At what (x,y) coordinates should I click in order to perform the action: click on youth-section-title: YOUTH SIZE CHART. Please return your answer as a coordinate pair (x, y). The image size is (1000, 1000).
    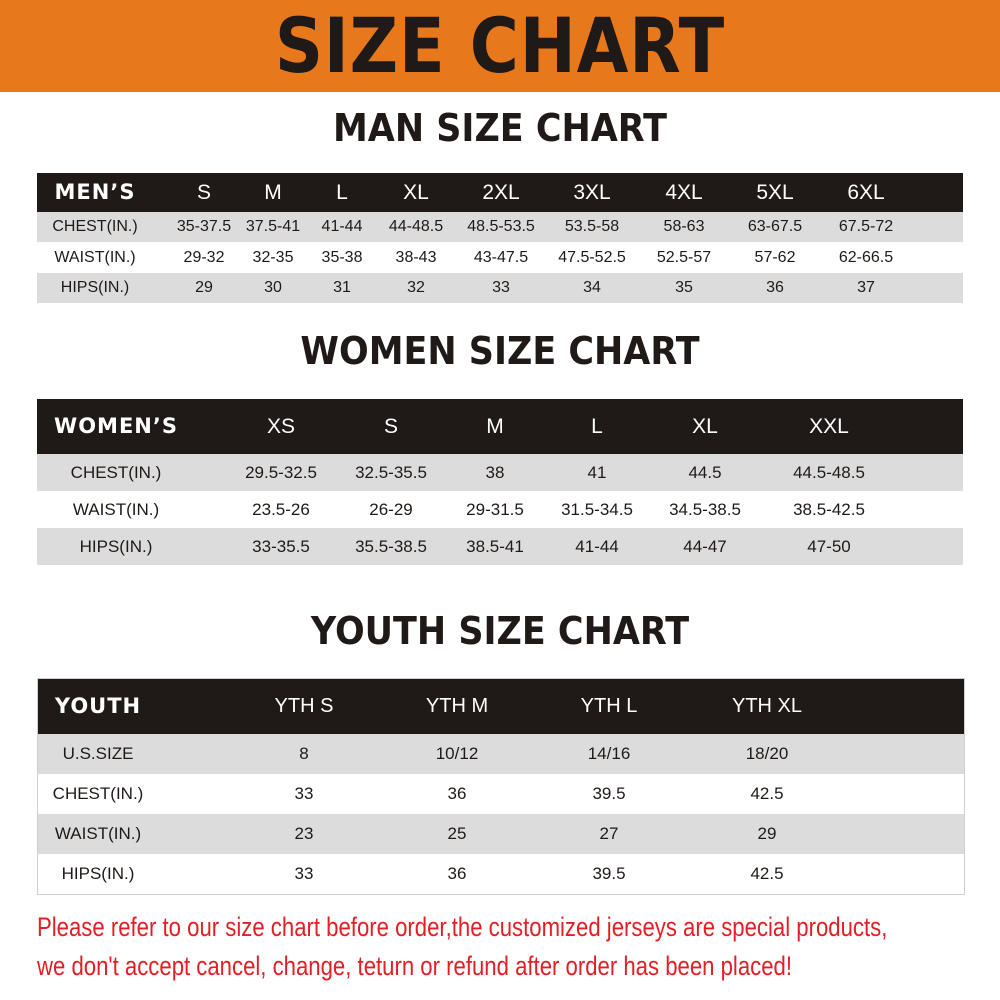
    Looking at the image, I should click on (500, 631).